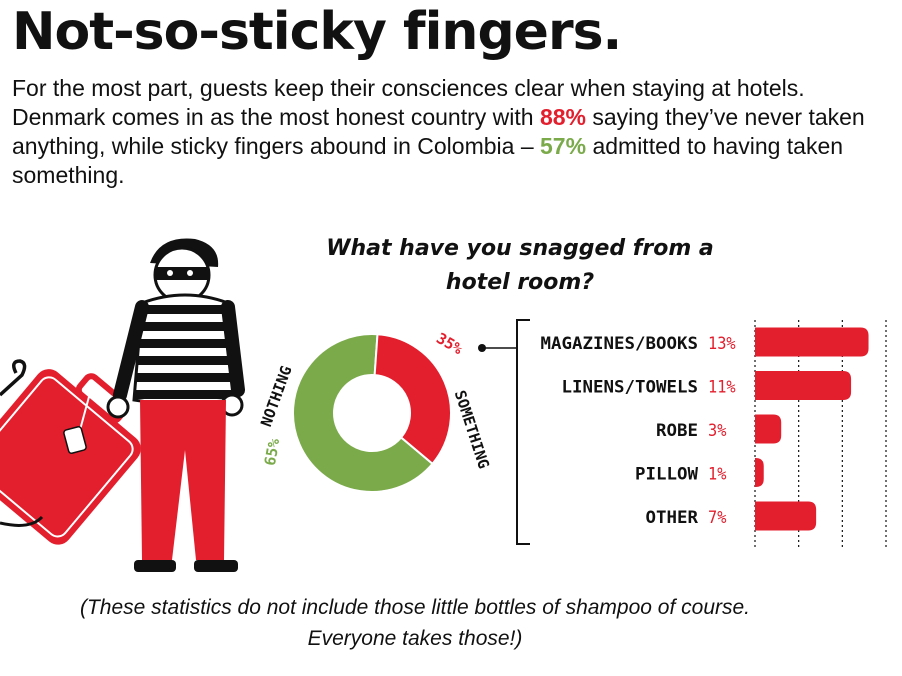  I want to click on bar-robe, so click(768, 429).